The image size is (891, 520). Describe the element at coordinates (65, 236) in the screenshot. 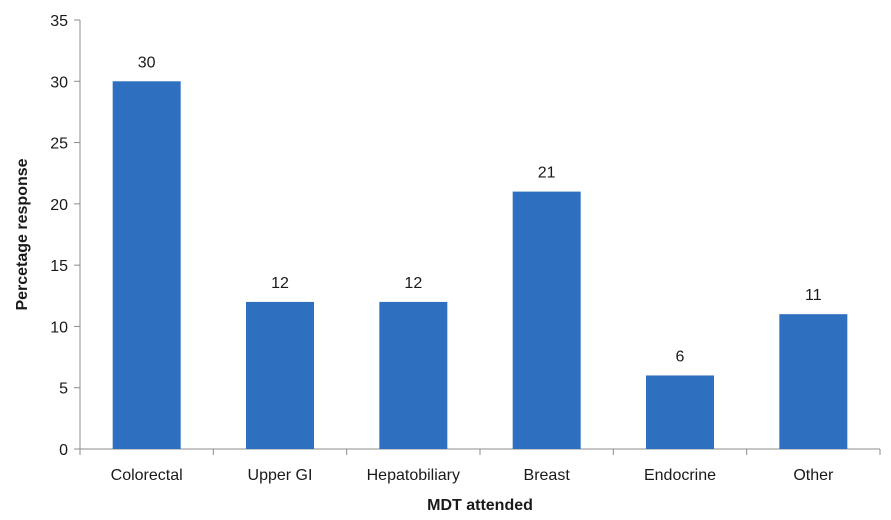

I see `y-axis: 0 5 10 15 20 25 30 35` at that location.